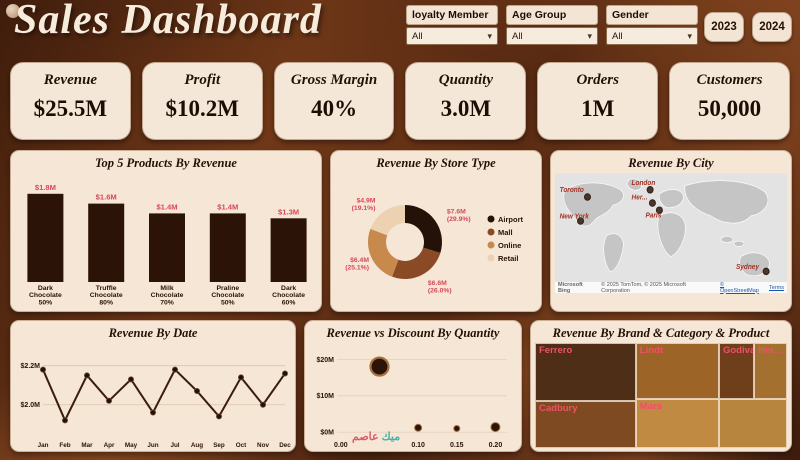 This screenshot has width=800, height=460. Describe the element at coordinates (772, 27) in the screenshot. I see `year-2024-button: 2024` at that location.